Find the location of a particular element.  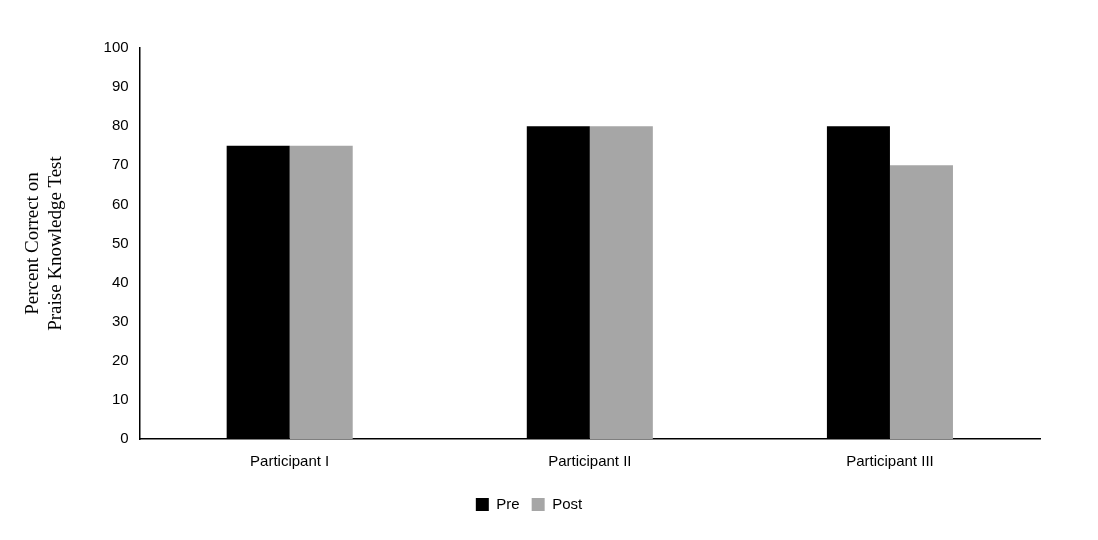

y-axis-title: Percent Correct on Praise Knowledge Test is located at coordinates (43, 243).